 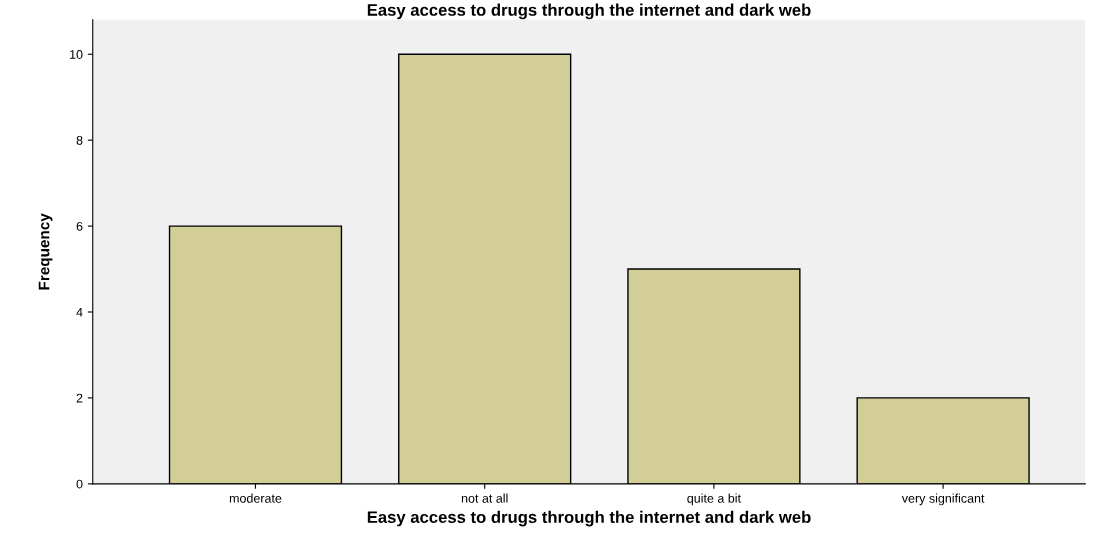 I want to click on x-tick-label: not at all, so click(x=484, y=498).